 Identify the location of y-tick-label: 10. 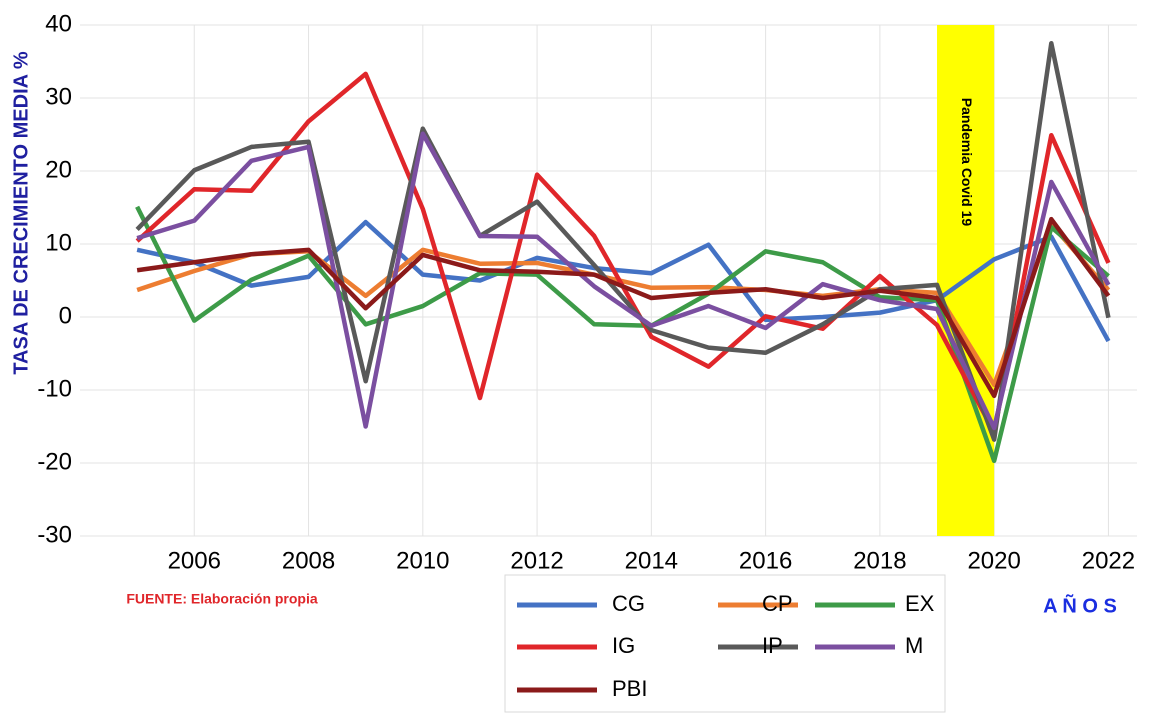
(58, 242).